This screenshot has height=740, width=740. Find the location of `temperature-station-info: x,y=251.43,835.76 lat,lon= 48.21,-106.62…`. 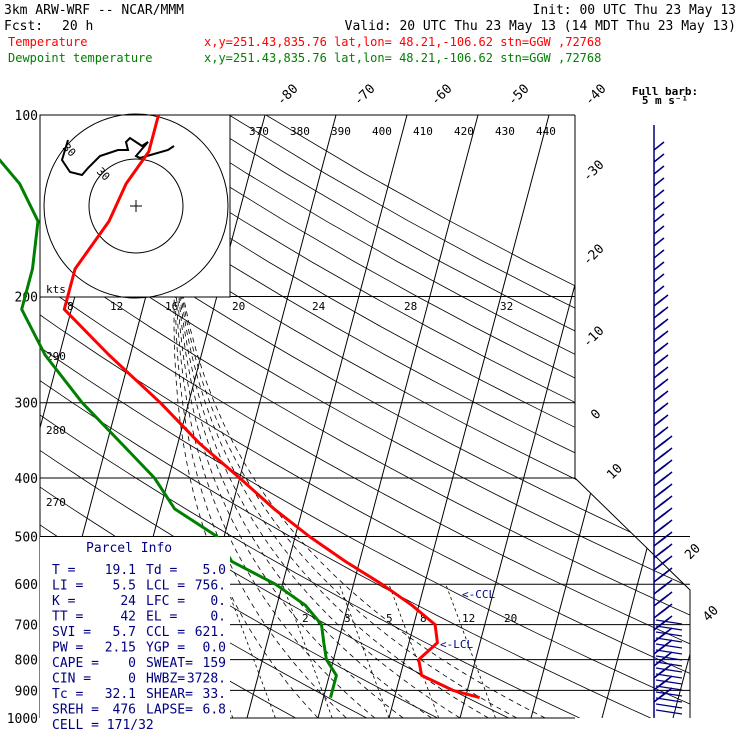

temperature-station-info: x,y=251.43,835.76 lat,lon= 48.21,-106.62… is located at coordinates (402, 42).